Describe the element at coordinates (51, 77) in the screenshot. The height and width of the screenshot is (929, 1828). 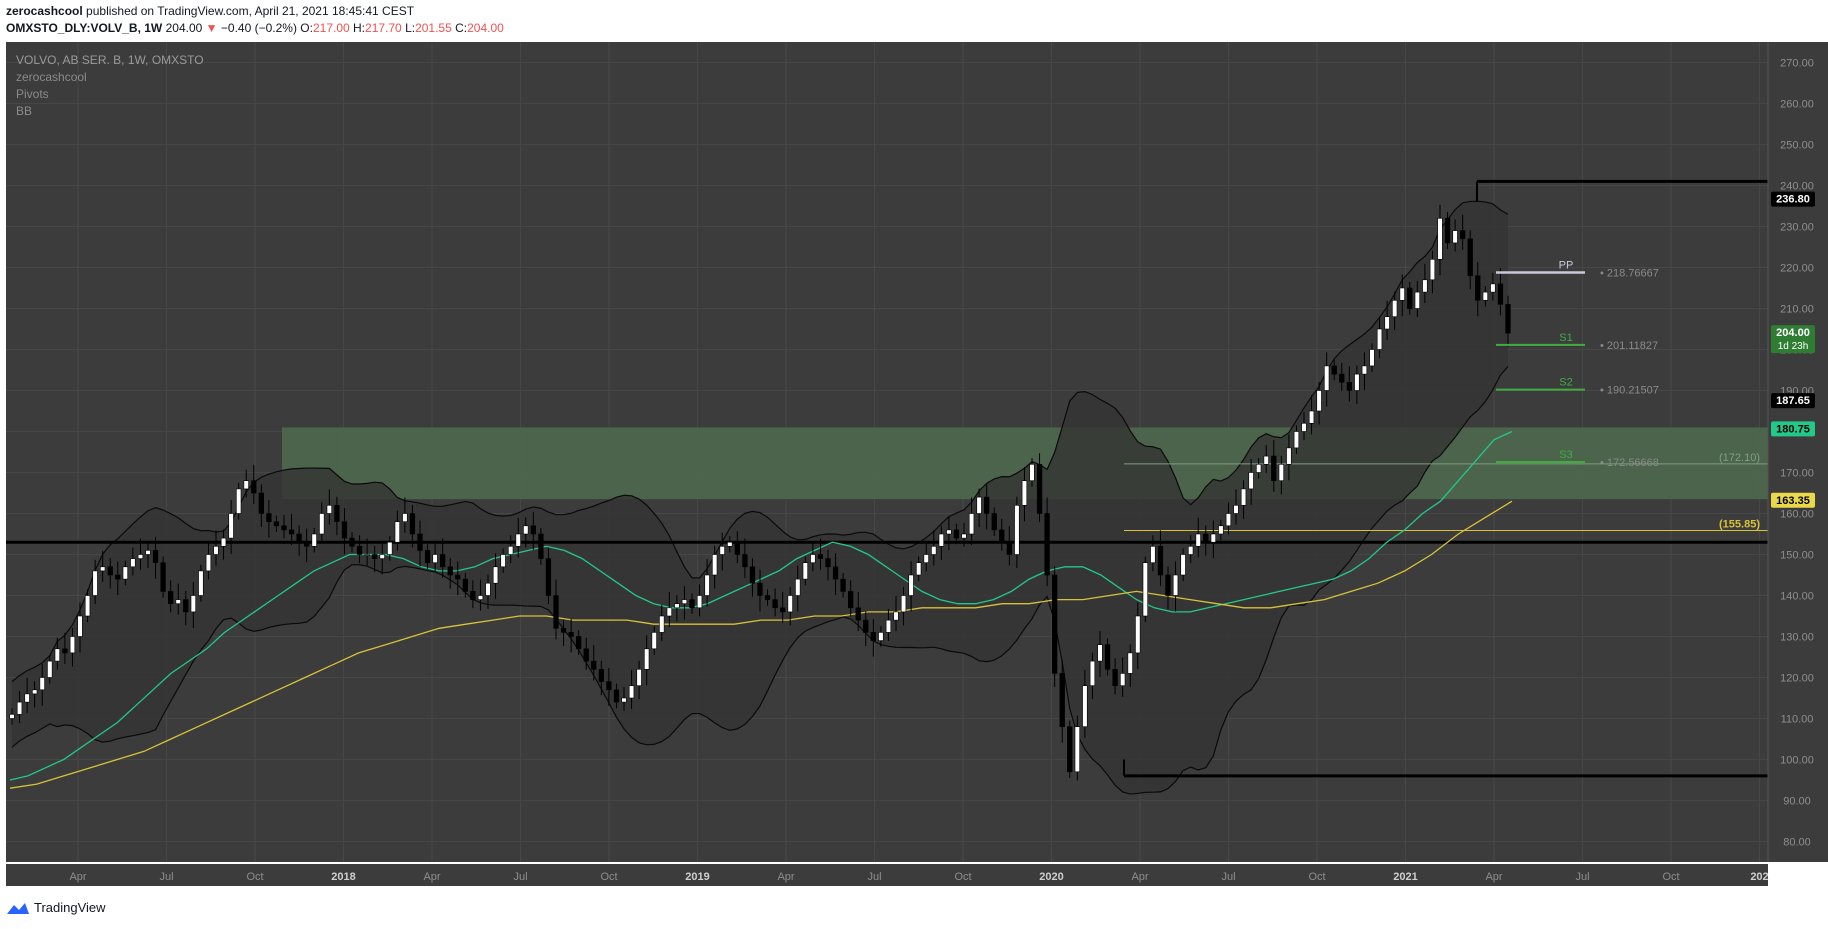
I see `legend-author: zerocashcool` at that location.